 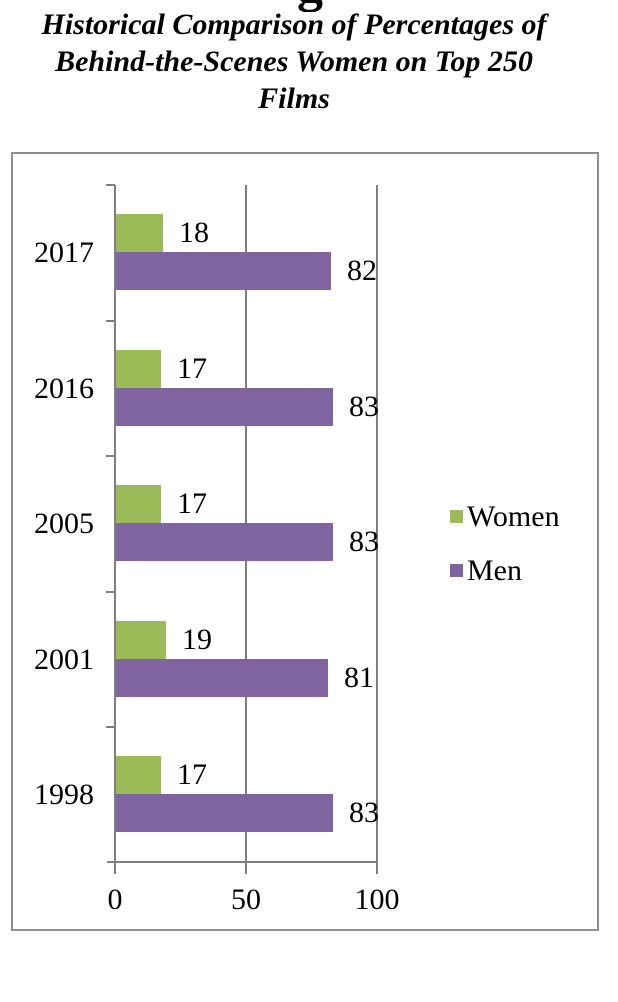 What do you see at coordinates (294, 98) in the screenshot?
I see `chart-title-line-3: Films` at bounding box center [294, 98].